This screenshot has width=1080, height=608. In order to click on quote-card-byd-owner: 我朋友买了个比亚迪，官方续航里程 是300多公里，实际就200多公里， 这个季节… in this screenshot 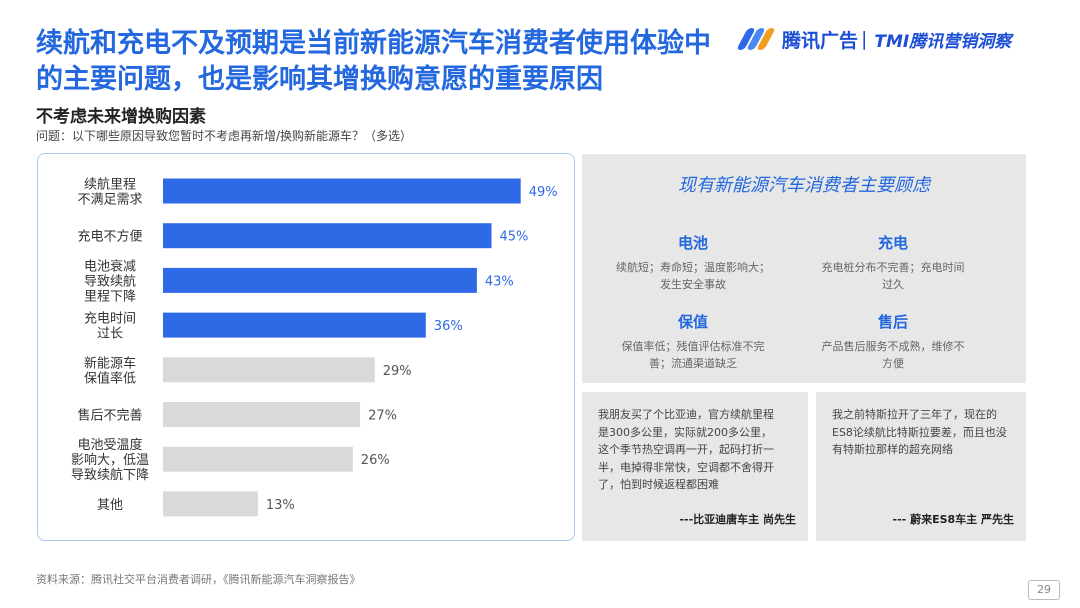, I will do `click(695, 466)`.